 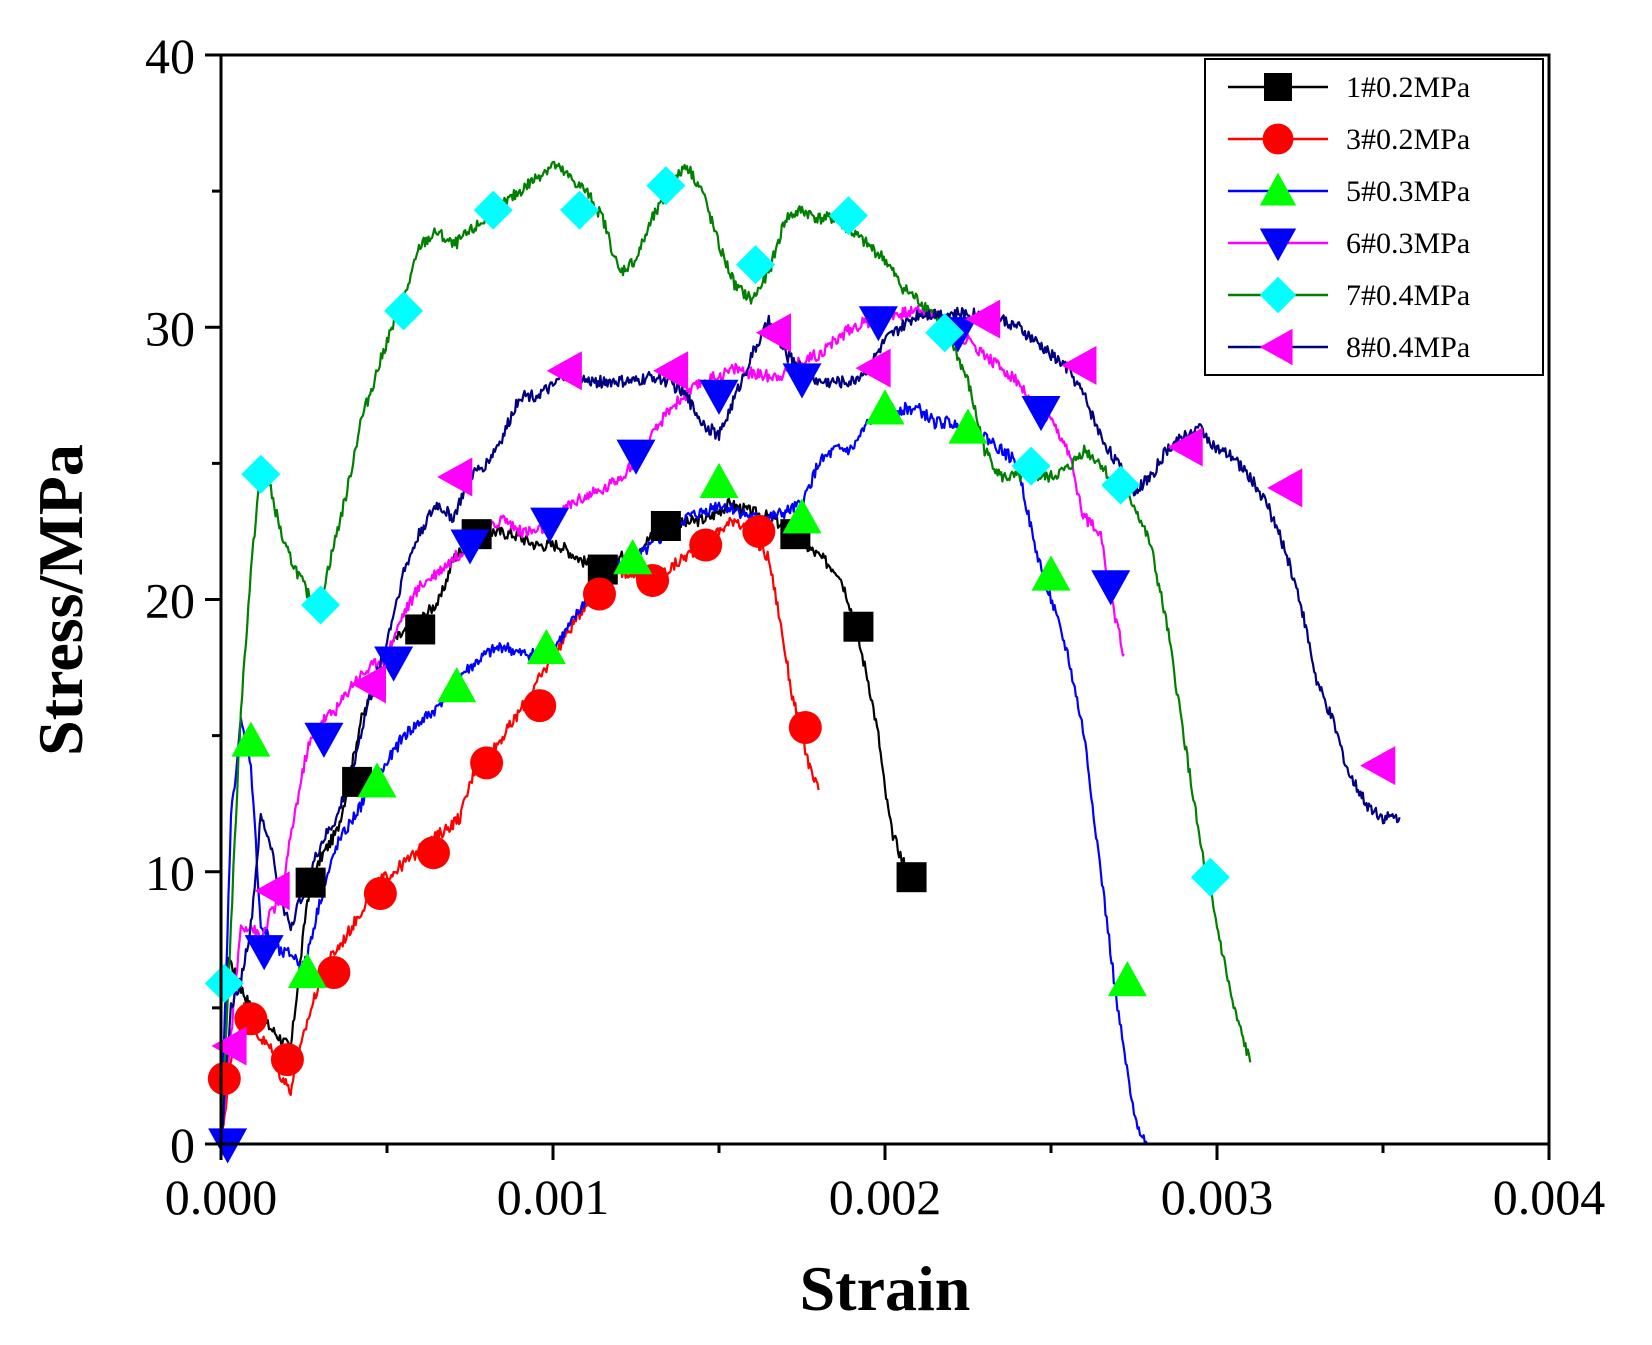 What do you see at coordinates (885, 1288) in the screenshot?
I see `x-axis-title: Strain` at bounding box center [885, 1288].